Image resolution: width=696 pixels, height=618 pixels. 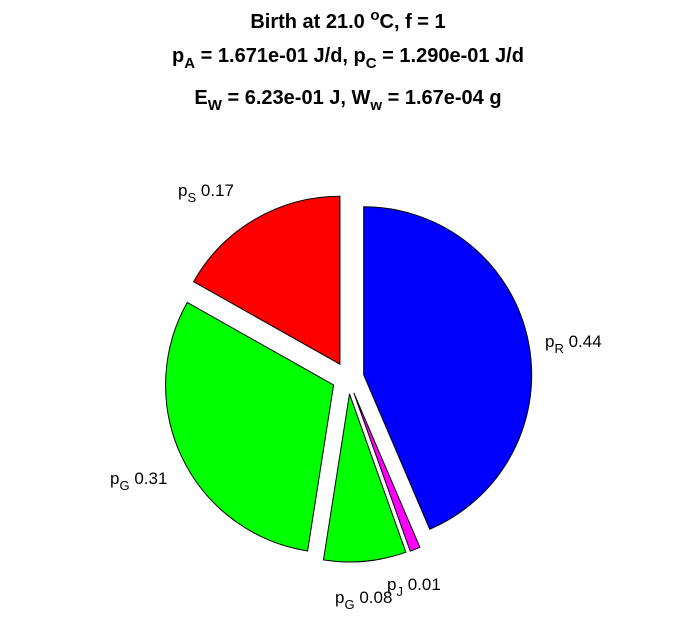 I want to click on slice-label-pG-3: pG 0.31, so click(x=138, y=481).